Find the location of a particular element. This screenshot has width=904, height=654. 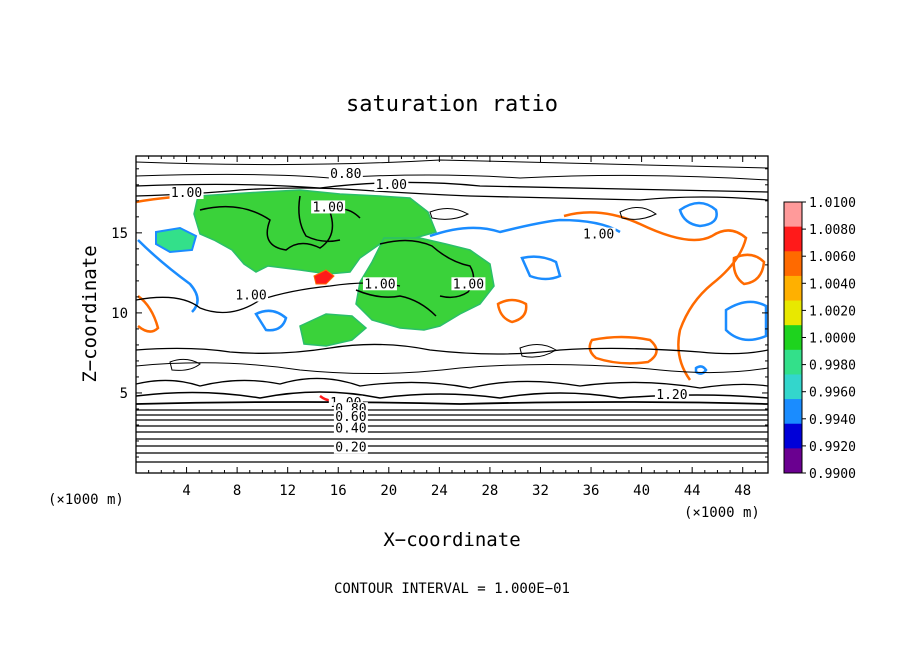

colorbar-label: 1.0020 is located at coordinates (832, 311).